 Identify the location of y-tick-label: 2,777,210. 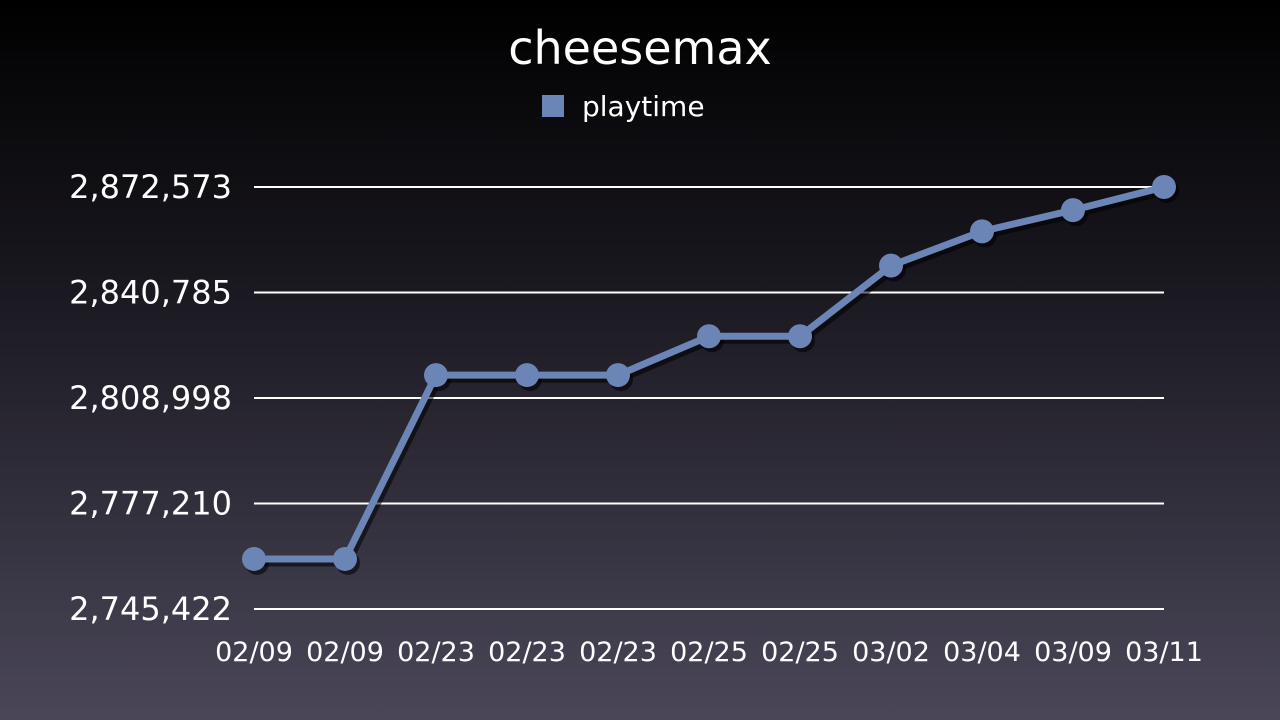
(150, 503).